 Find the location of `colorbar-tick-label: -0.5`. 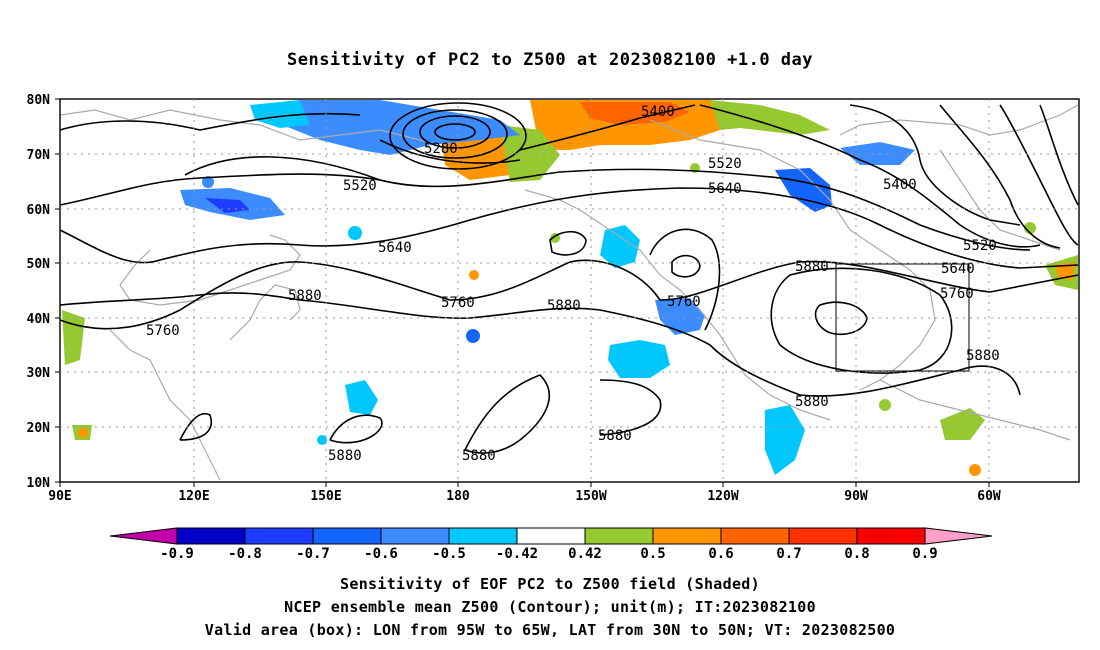

colorbar-tick-label: -0.5 is located at coordinates (449, 554).